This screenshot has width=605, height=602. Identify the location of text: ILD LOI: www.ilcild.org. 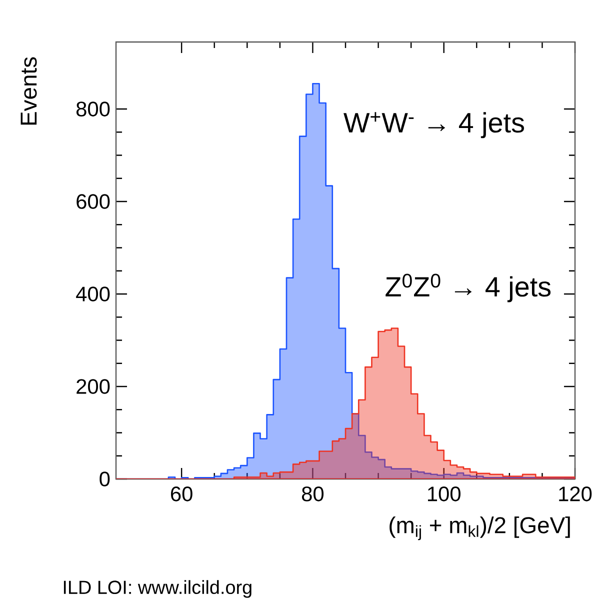
(158, 589).